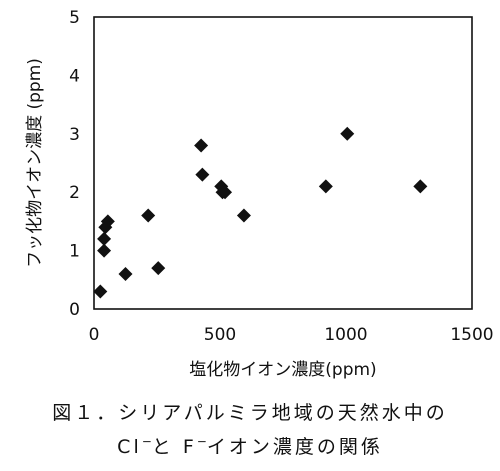 This screenshot has height=471, width=500. What do you see at coordinates (74, 193) in the screenshot?
I see `y-tick-label: 2` at bounding box center [74, 193].